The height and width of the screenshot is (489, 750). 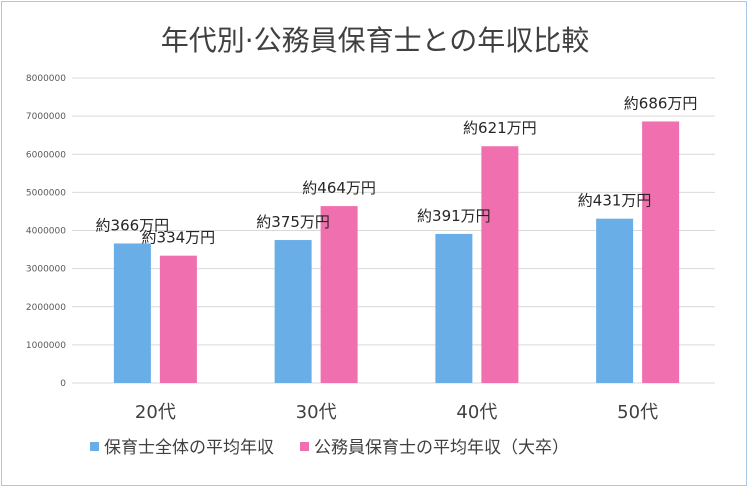 What do you see at coordinates (293, 222) in the screenshot?
I see `data-label: 約375万円` at bounding box center [293, 222].